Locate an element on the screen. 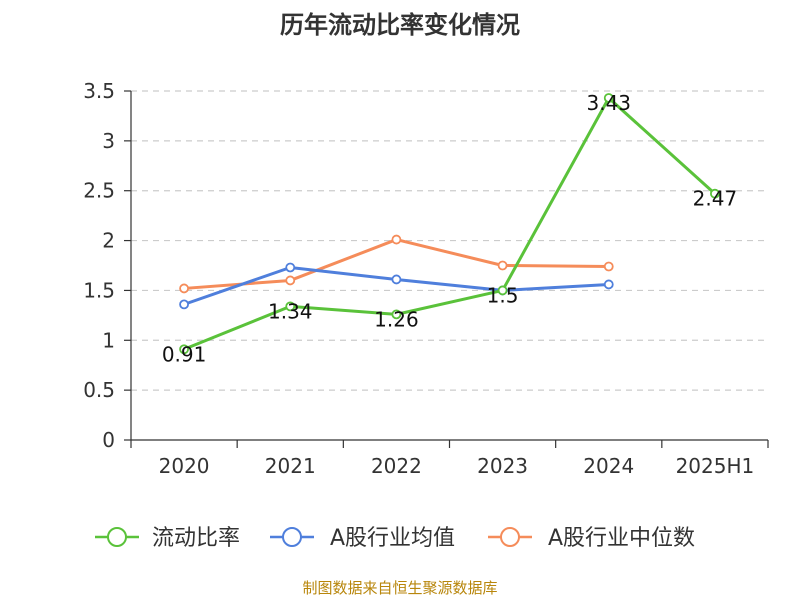  data-label: 2.47 is located at coordinates (715, 199).